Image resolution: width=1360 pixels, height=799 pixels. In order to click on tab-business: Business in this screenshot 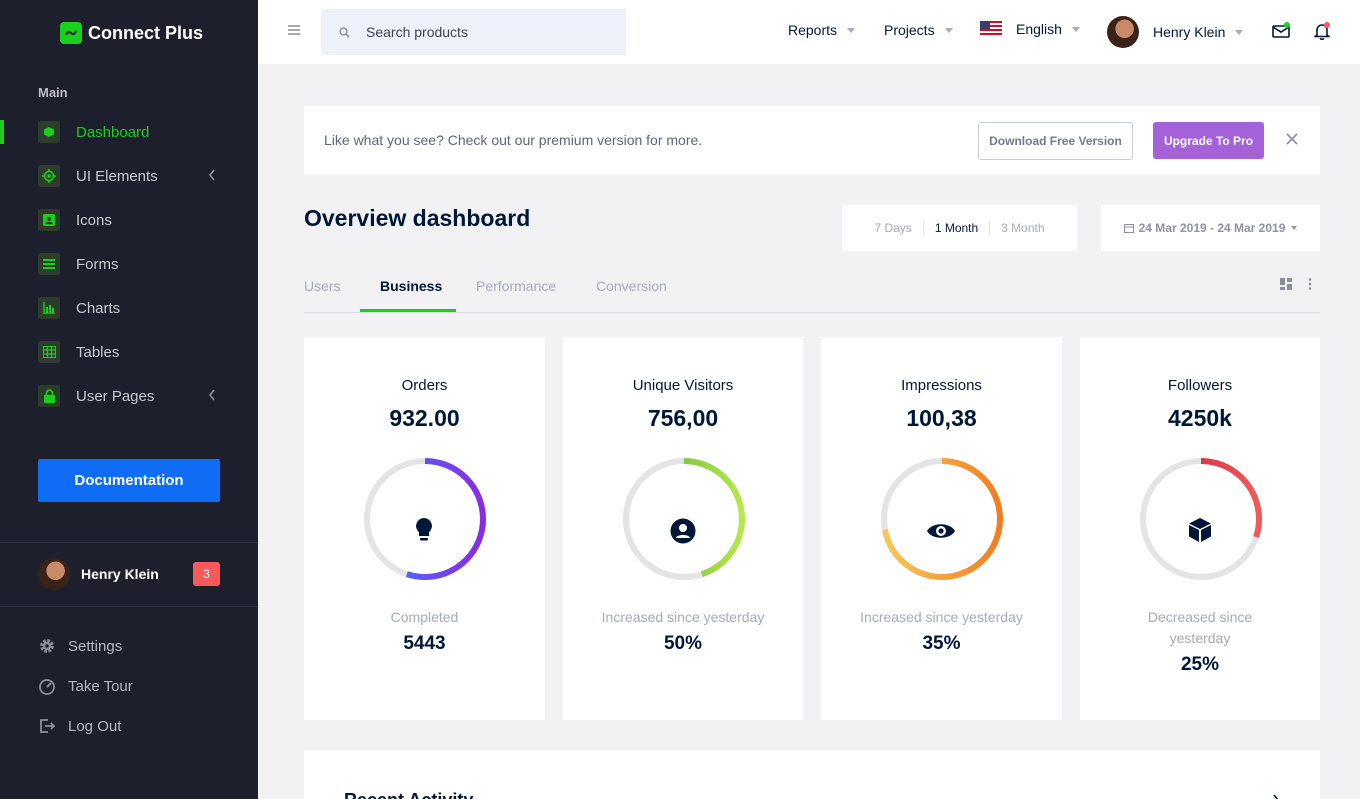, I will do `click(411, 286)`.